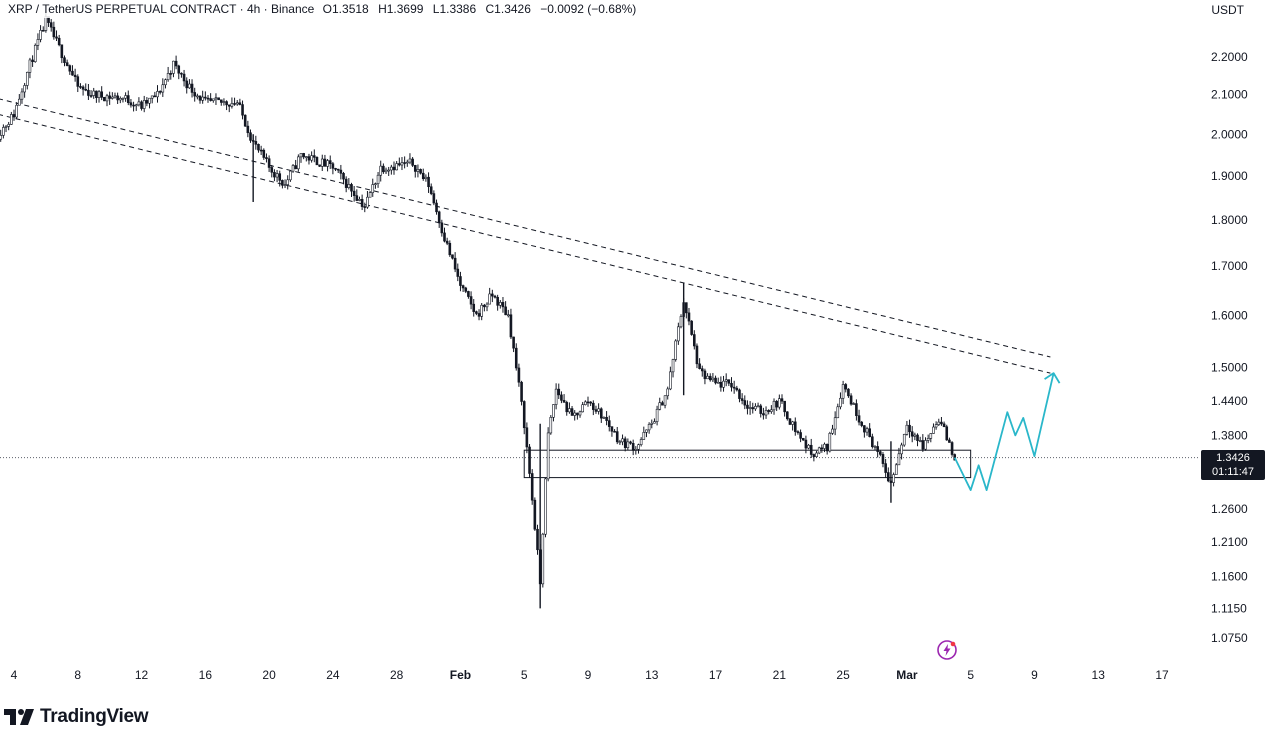  Describe the element at coordinates (947, 650) in the screenshot. I see `flash-icon` at that location.